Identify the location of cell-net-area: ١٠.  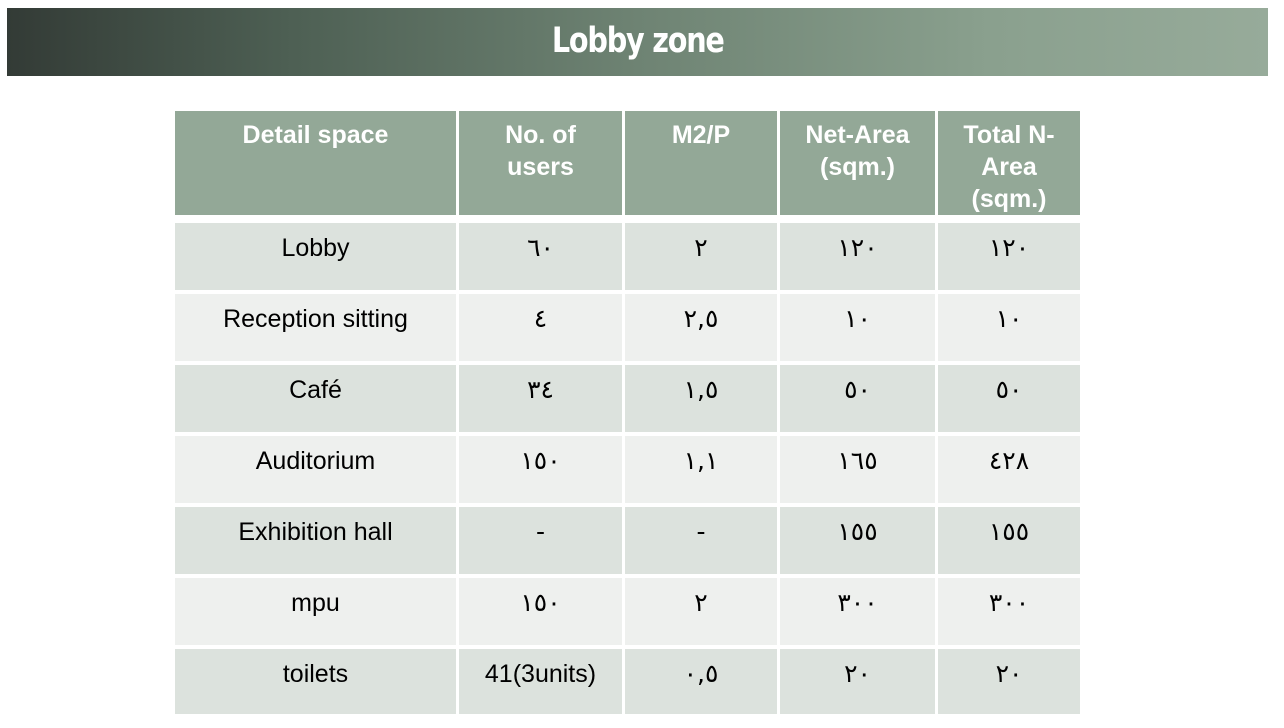
(859, 329).